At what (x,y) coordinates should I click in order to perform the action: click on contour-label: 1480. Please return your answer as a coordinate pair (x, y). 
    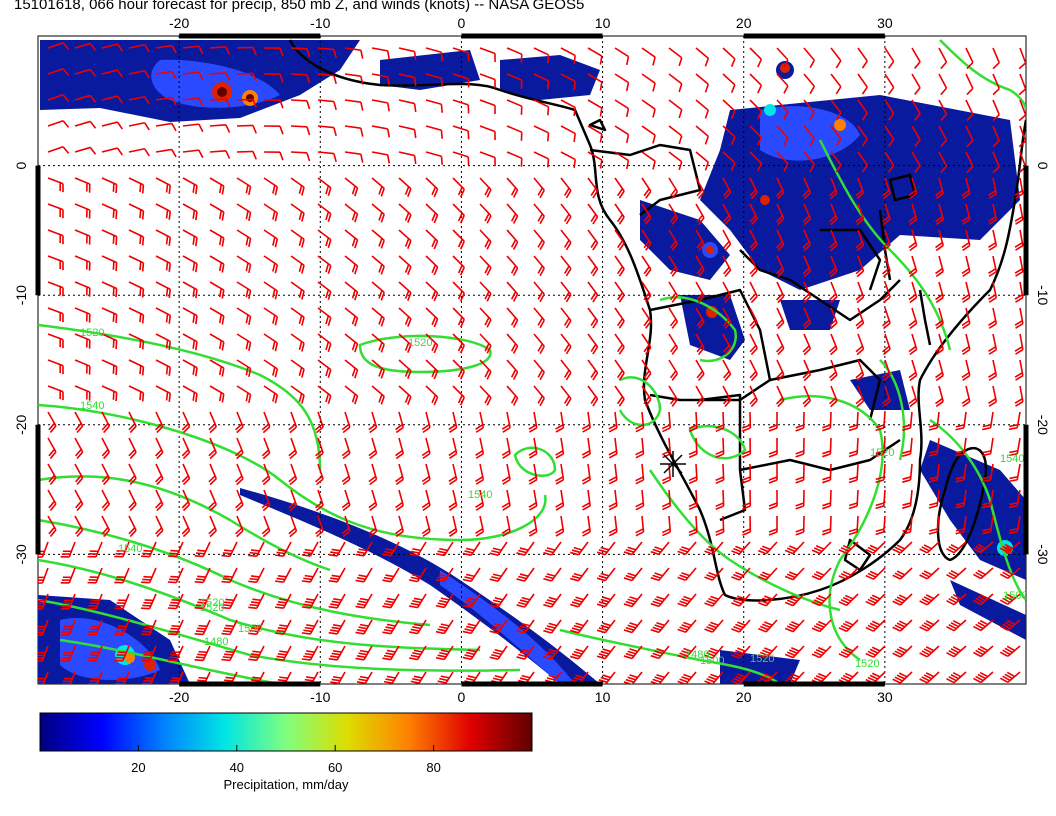
    Looking at the image, I should click on (216, 642).